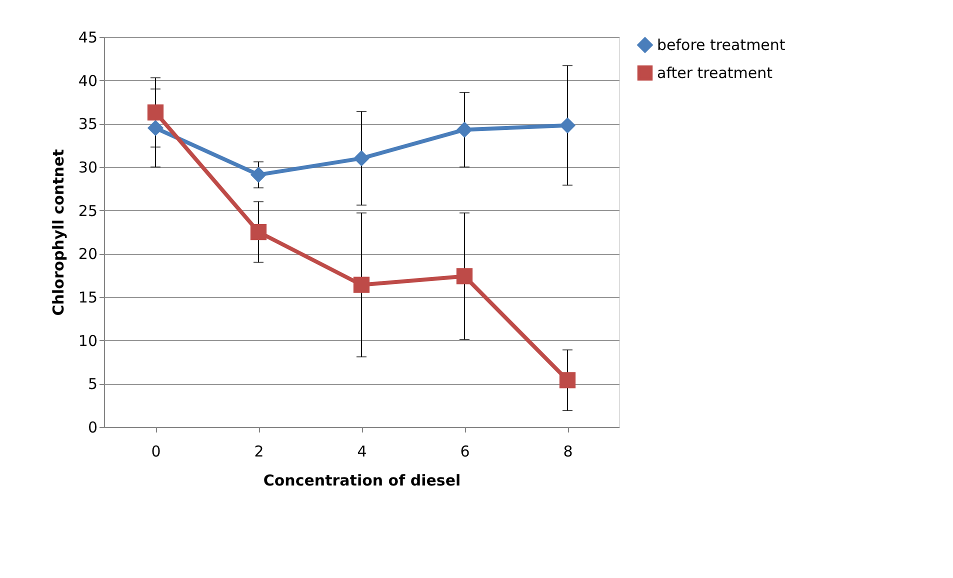 This screenshot has height=578, width=953. What do you see at coordinates (721, 45) in the screenshot?
I see `legend-label: before treatment` at bounding box center [721, 45].